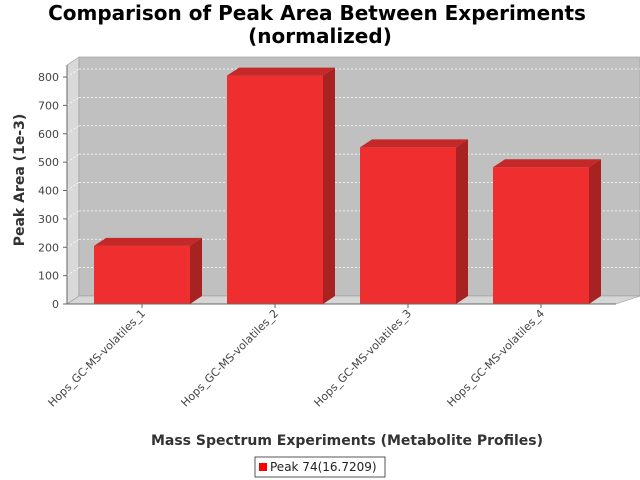 The height and width of the screenshot is (480, 640). What do you see at coordinates (48, 134) in the screenshot?
I see `y-tick-label: 600` at bounding box center [48, 134].